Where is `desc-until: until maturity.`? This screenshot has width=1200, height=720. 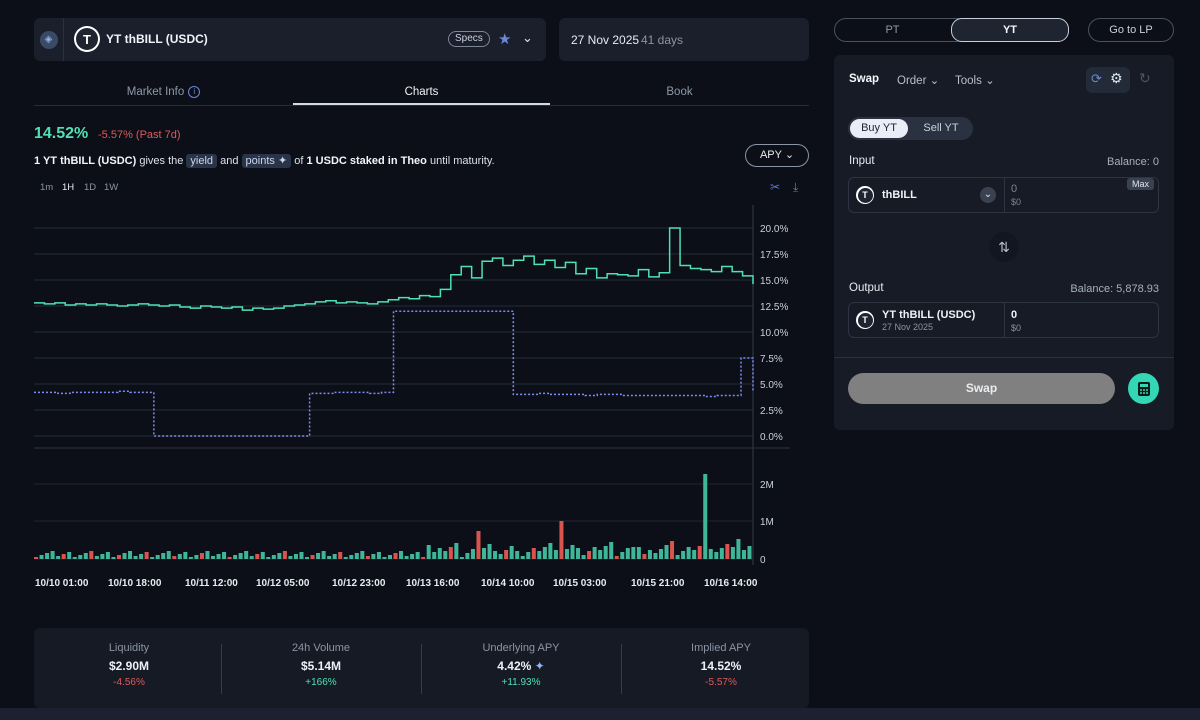
desc-until: until maturity. is located at coordinates (462, 161).